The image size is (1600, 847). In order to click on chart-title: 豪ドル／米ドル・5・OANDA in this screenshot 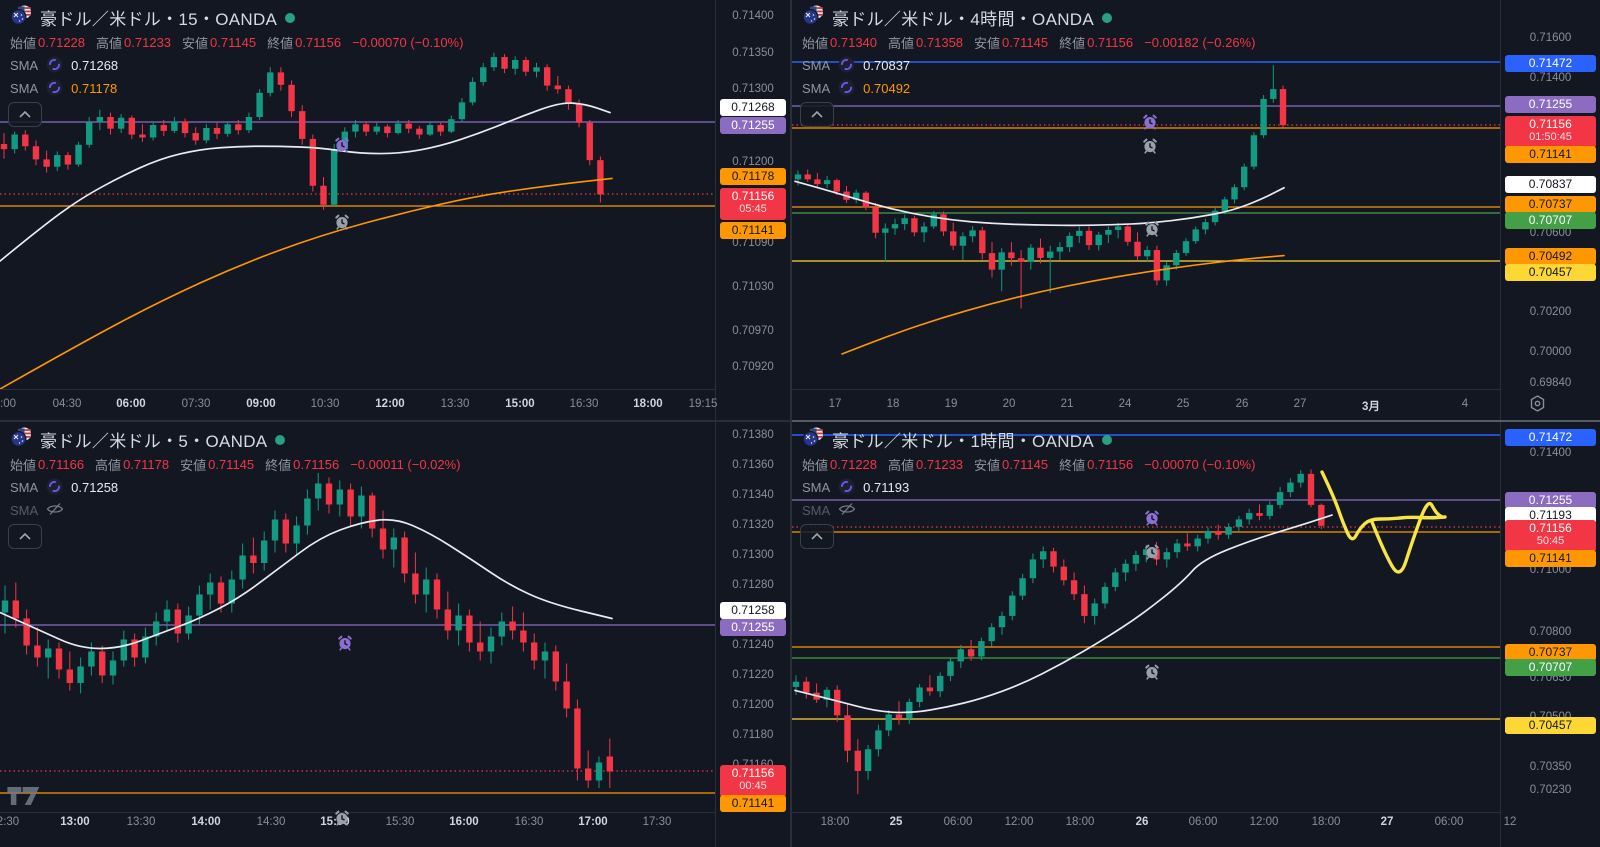, I will do `click(154, 441)`.